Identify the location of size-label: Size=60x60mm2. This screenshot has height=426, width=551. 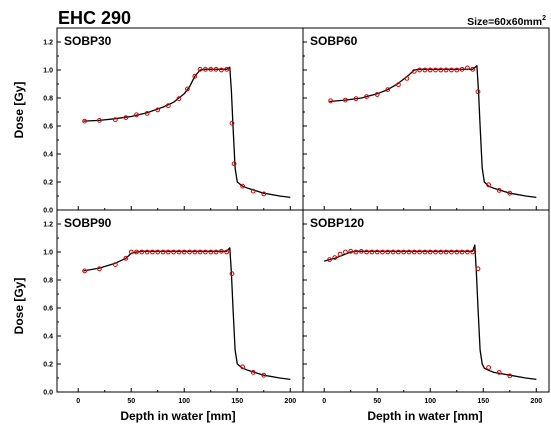
(506, 21).